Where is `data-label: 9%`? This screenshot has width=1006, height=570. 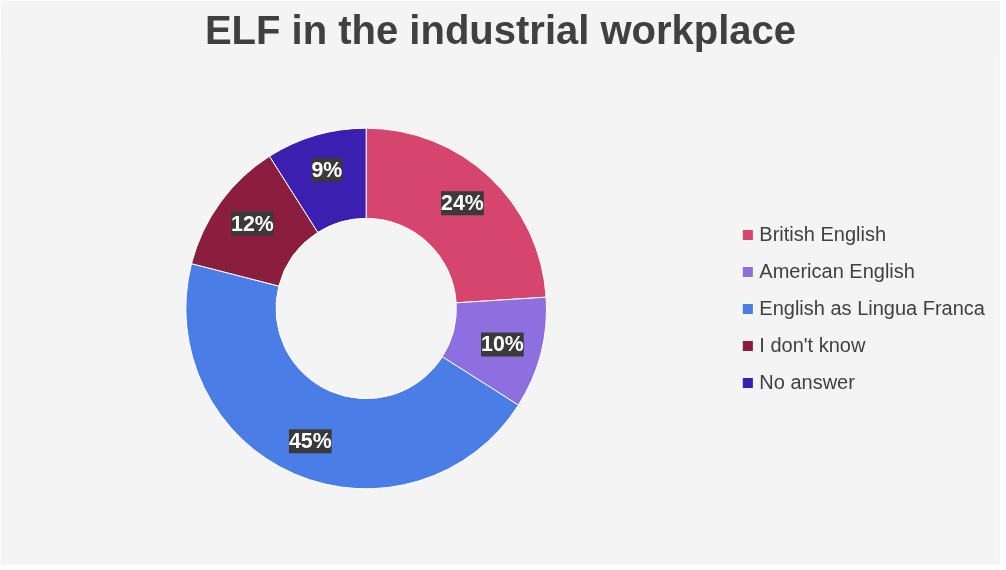
data-label: 9% is located at coordinates (327, 169).